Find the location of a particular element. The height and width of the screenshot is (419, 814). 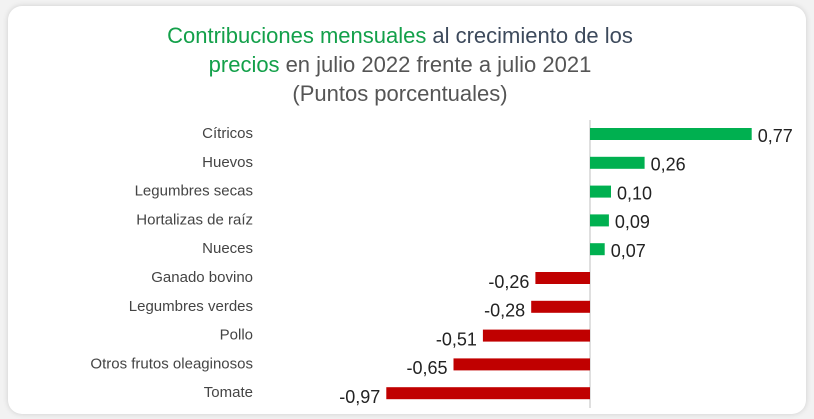

category-label: Pollo is located at coordinates (236, 335).